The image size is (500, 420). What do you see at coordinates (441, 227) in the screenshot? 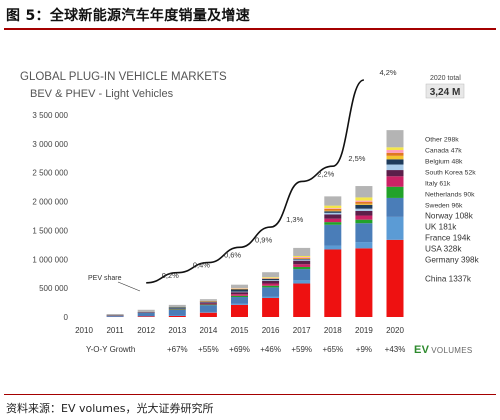
I see `legend-label: UK 181k` at bounding box center [441, 227].